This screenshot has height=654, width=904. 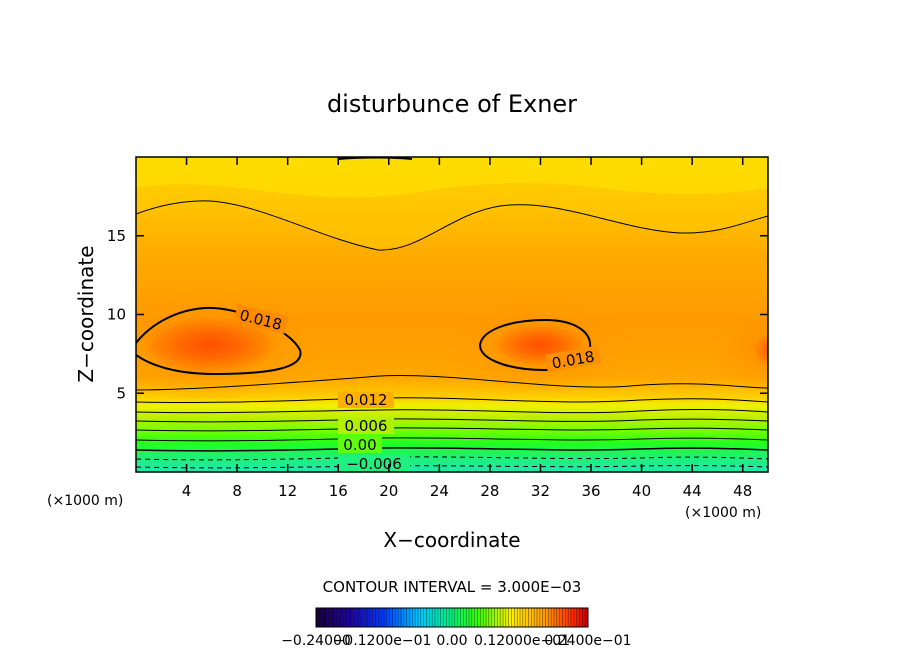 I want to click on x-tick-label: 4, so click(x=187, y=491).